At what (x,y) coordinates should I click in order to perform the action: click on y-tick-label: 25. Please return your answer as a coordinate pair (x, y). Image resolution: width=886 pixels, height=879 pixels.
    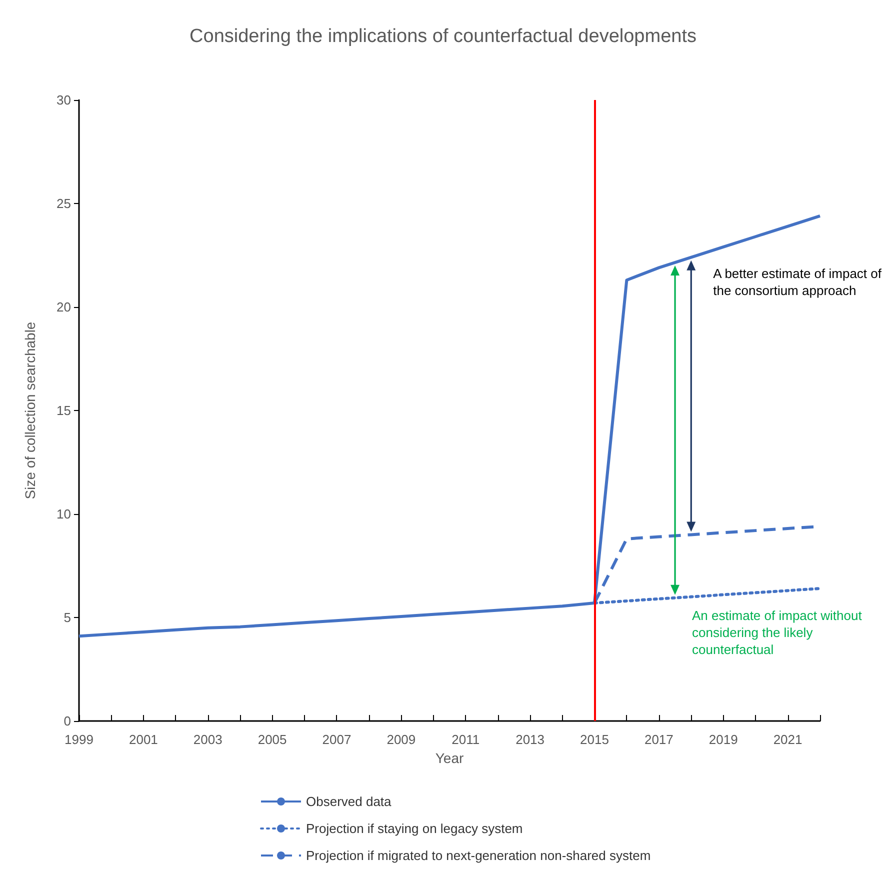
    Looking at the image, I should click on (63, 203).